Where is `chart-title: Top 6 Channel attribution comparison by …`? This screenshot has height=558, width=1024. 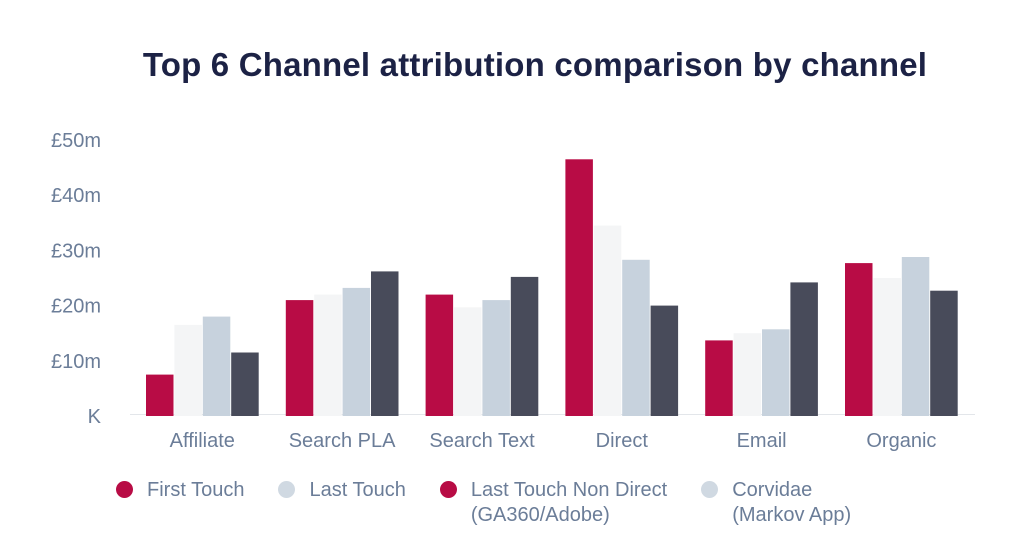 chart-title: Top 6 Channel attribution comparison by … is located at coordinates (535, 64).